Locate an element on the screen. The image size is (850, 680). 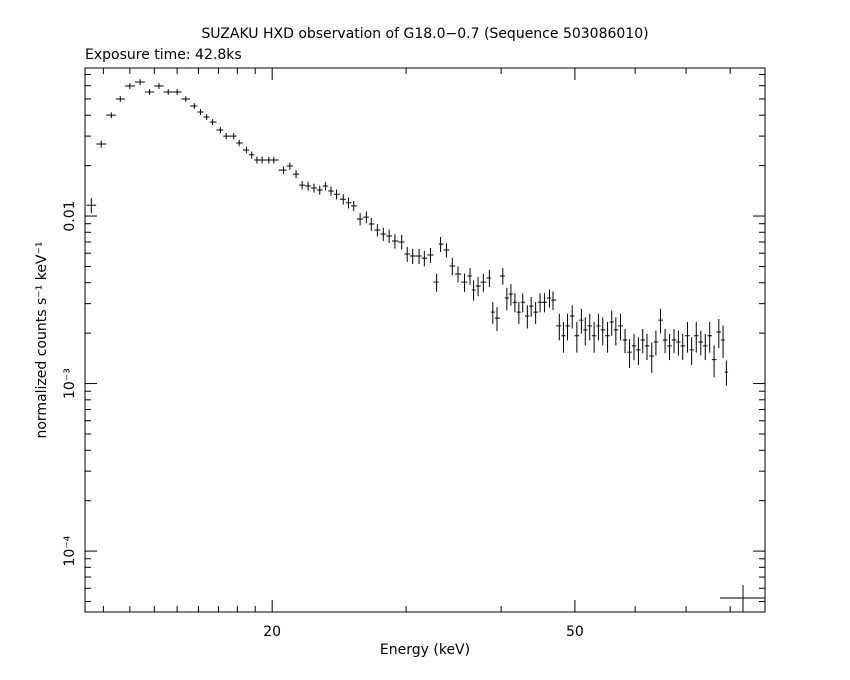
y-tick-label: 10⁻⁴ is located at coordinates (70, 550).